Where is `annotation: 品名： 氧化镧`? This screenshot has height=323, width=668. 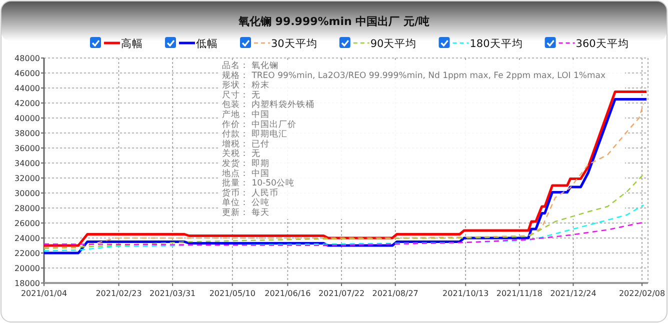
annotation: 品名： 氧化镧 is located at coordinates (250, 65).